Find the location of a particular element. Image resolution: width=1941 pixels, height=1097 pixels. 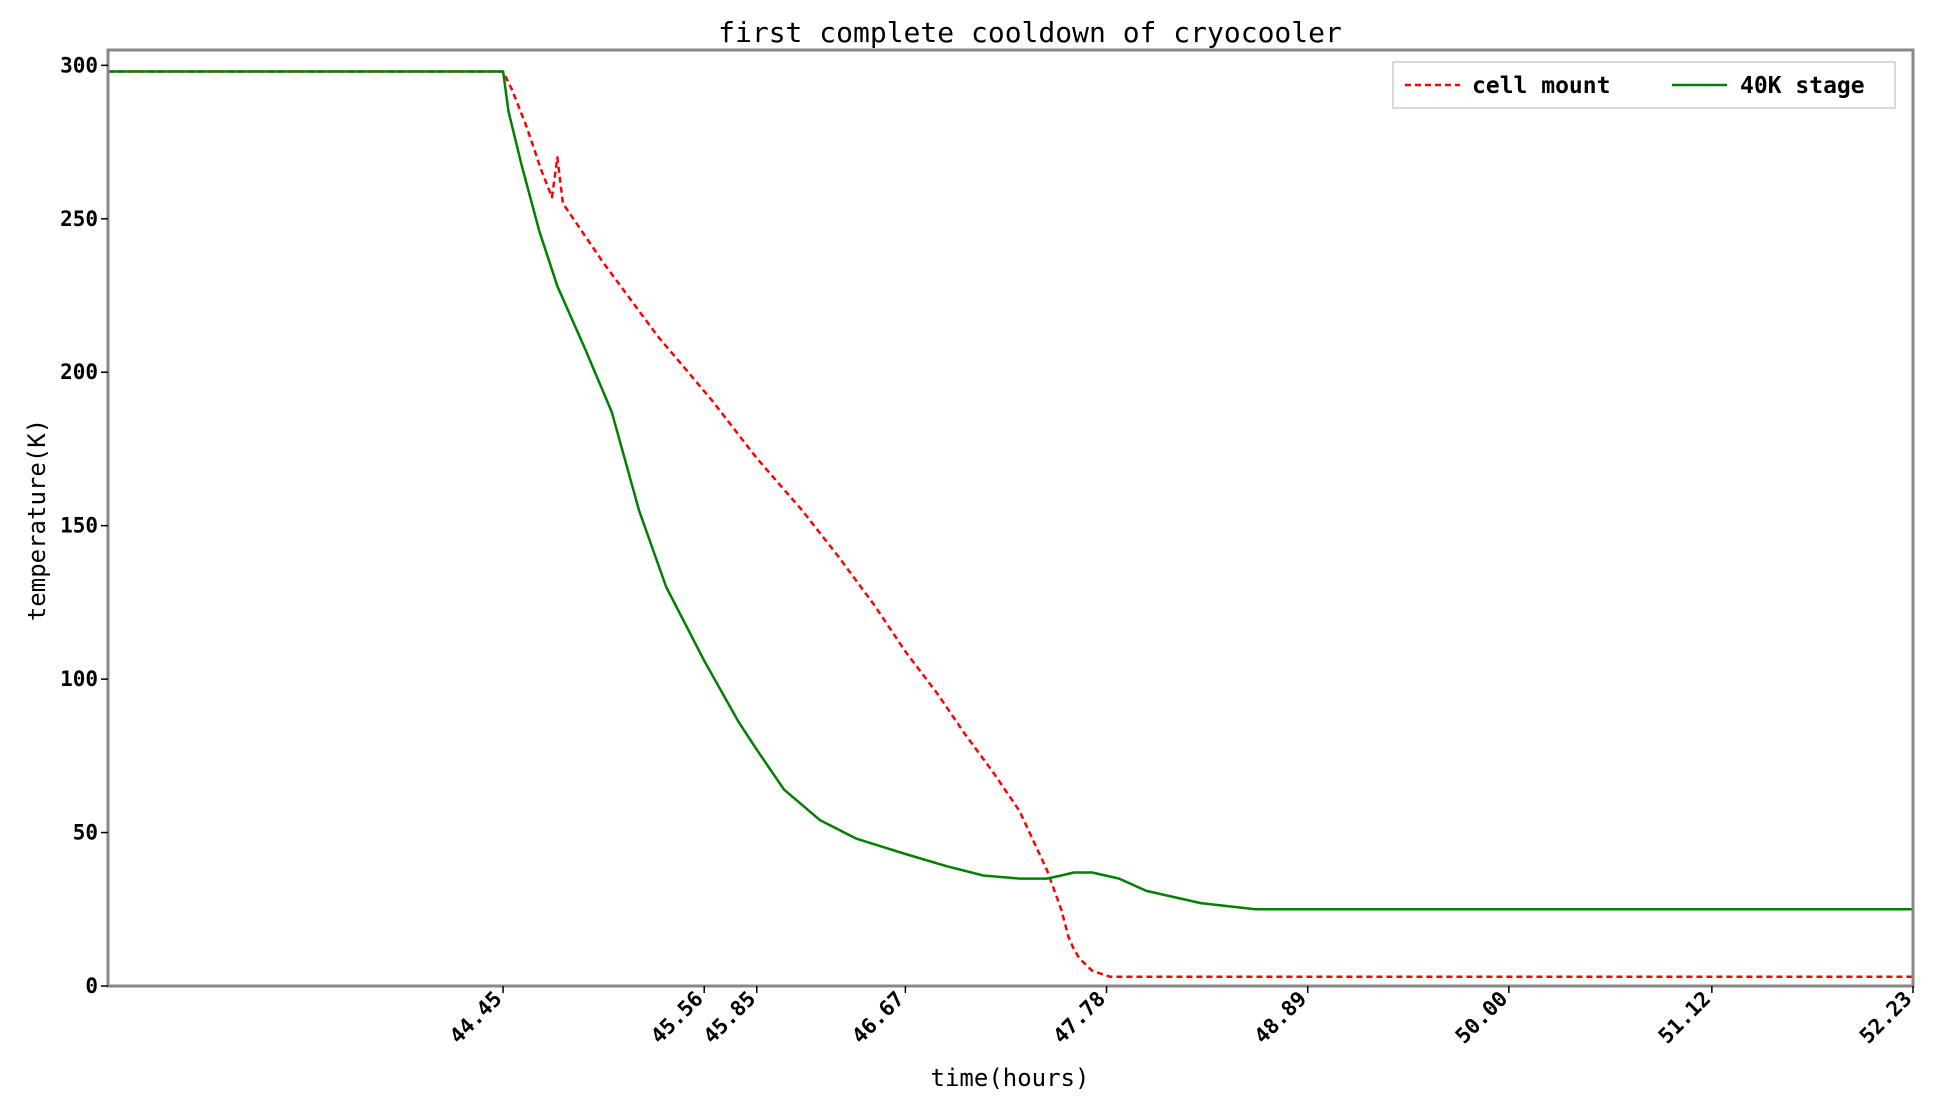

x-tick-label: 48.89 is located at coordinates (1281, 1018).